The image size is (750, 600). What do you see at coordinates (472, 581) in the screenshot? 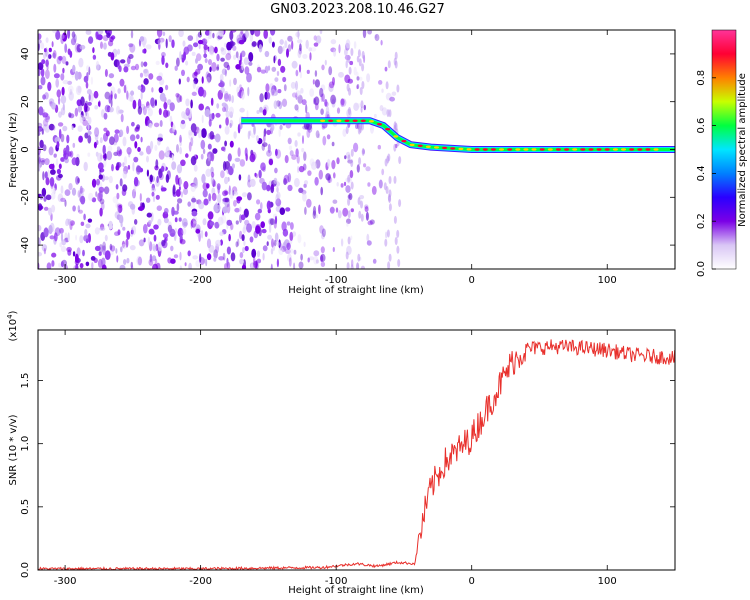
I see `snr-x-tick-label: 0` at bounding box center [472, 581].